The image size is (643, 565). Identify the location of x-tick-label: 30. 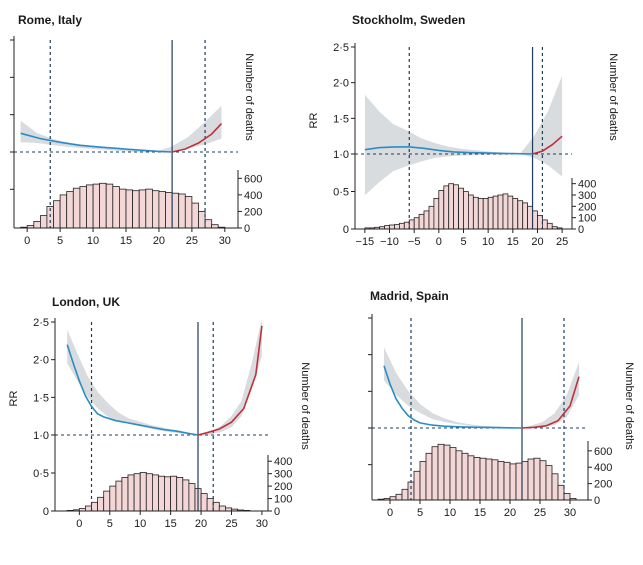
(225, 241).